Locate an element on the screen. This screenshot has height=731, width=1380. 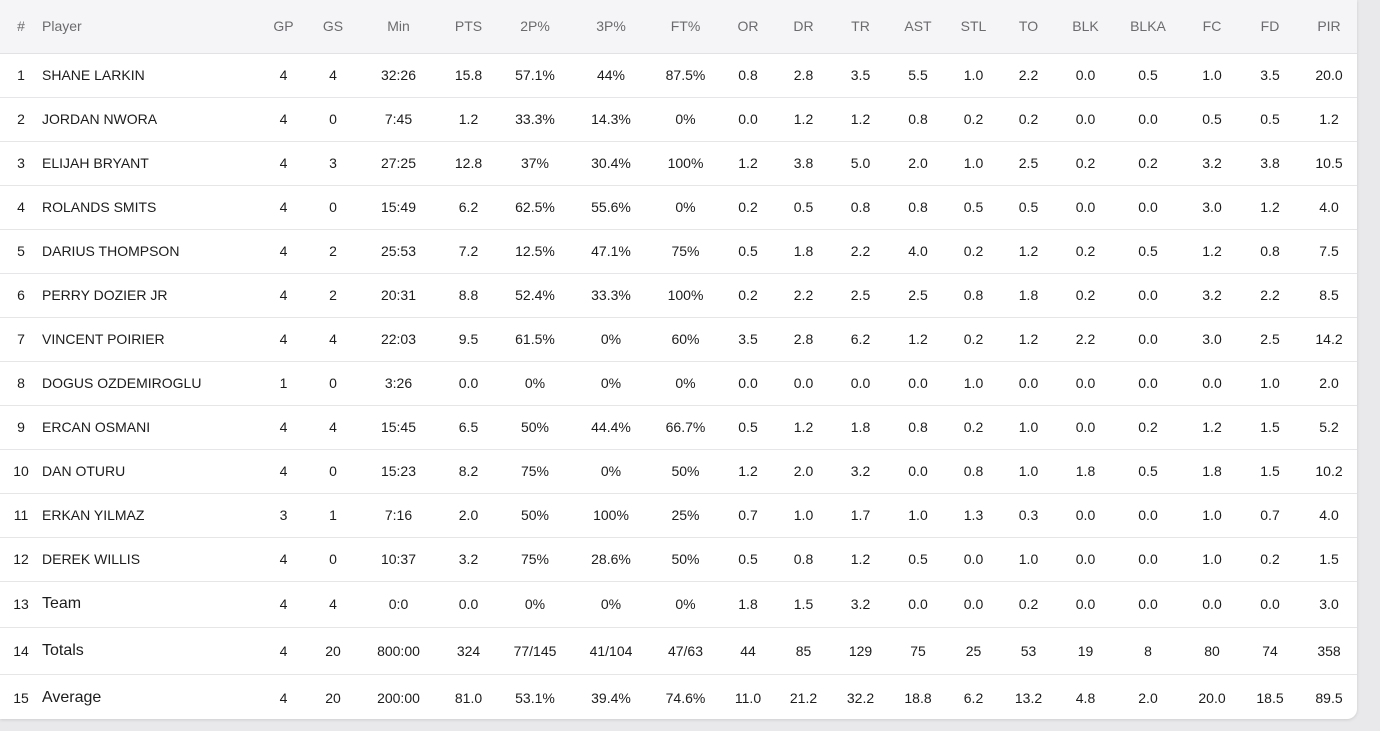
column-header-dr: DR is located at coordinates (803, 27).